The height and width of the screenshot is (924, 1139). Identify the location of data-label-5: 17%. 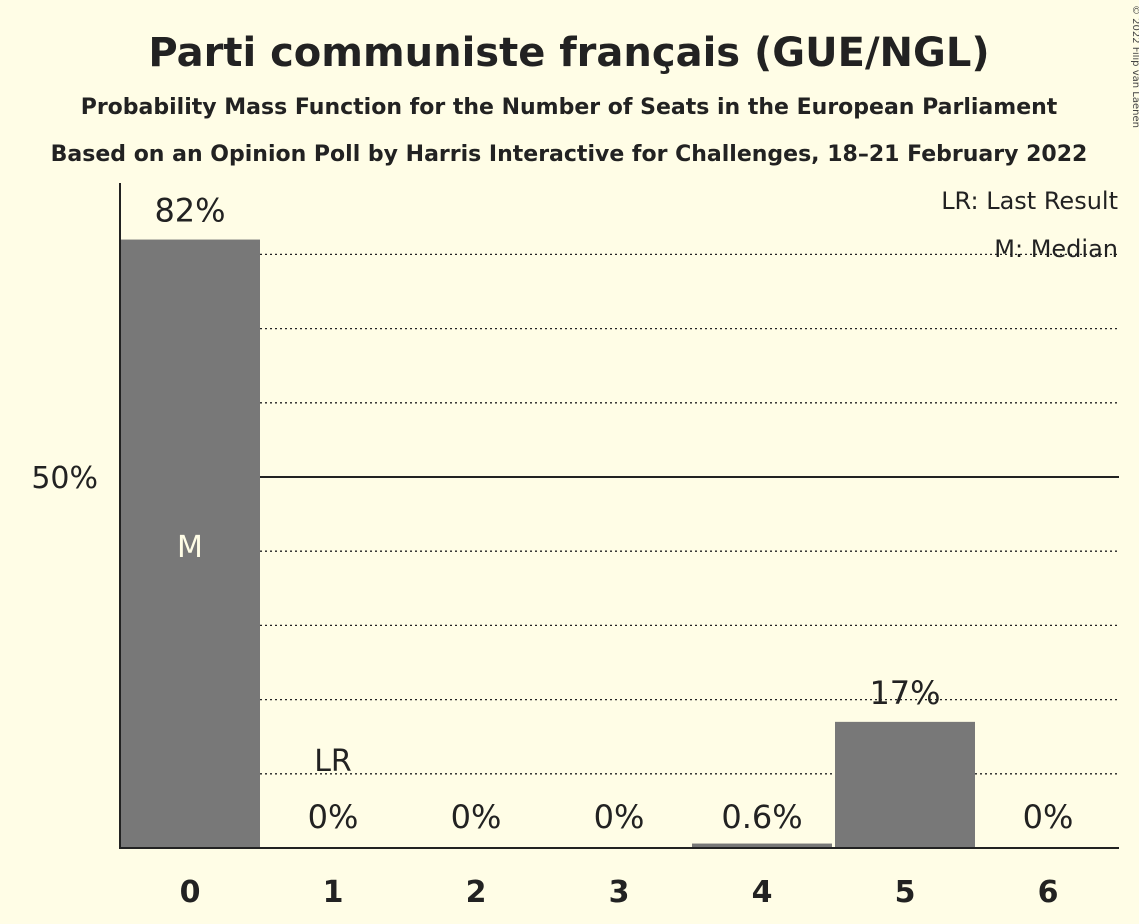
(904, 693).